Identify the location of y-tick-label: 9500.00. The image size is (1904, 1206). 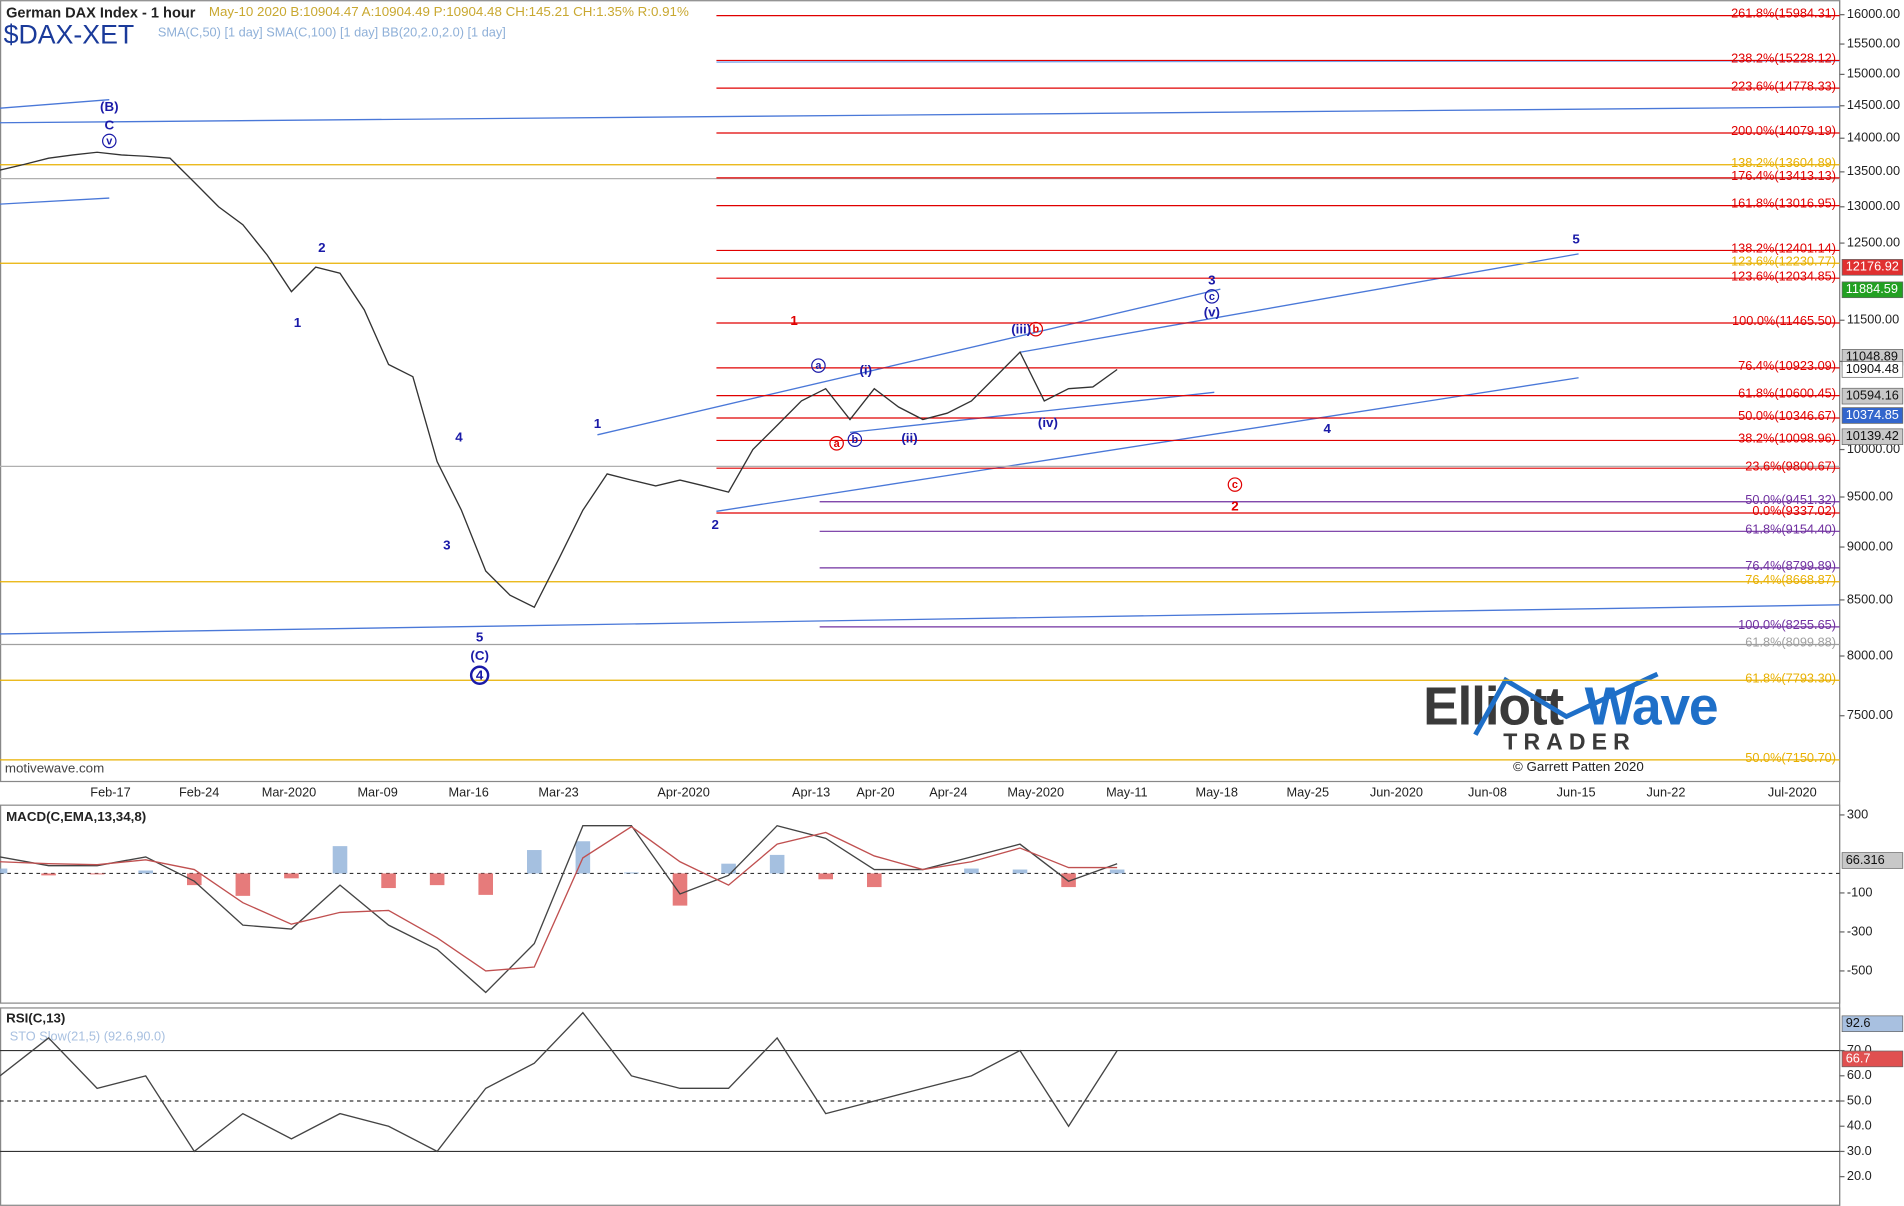
(1870, 495).